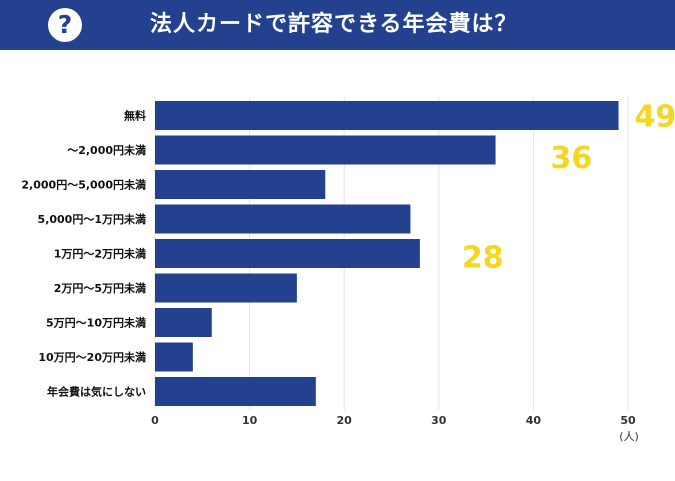  What do you see at coordinates (483, 258) in the screenshot?
I see `value-annotation: 28` at bounding box center [483, 258].